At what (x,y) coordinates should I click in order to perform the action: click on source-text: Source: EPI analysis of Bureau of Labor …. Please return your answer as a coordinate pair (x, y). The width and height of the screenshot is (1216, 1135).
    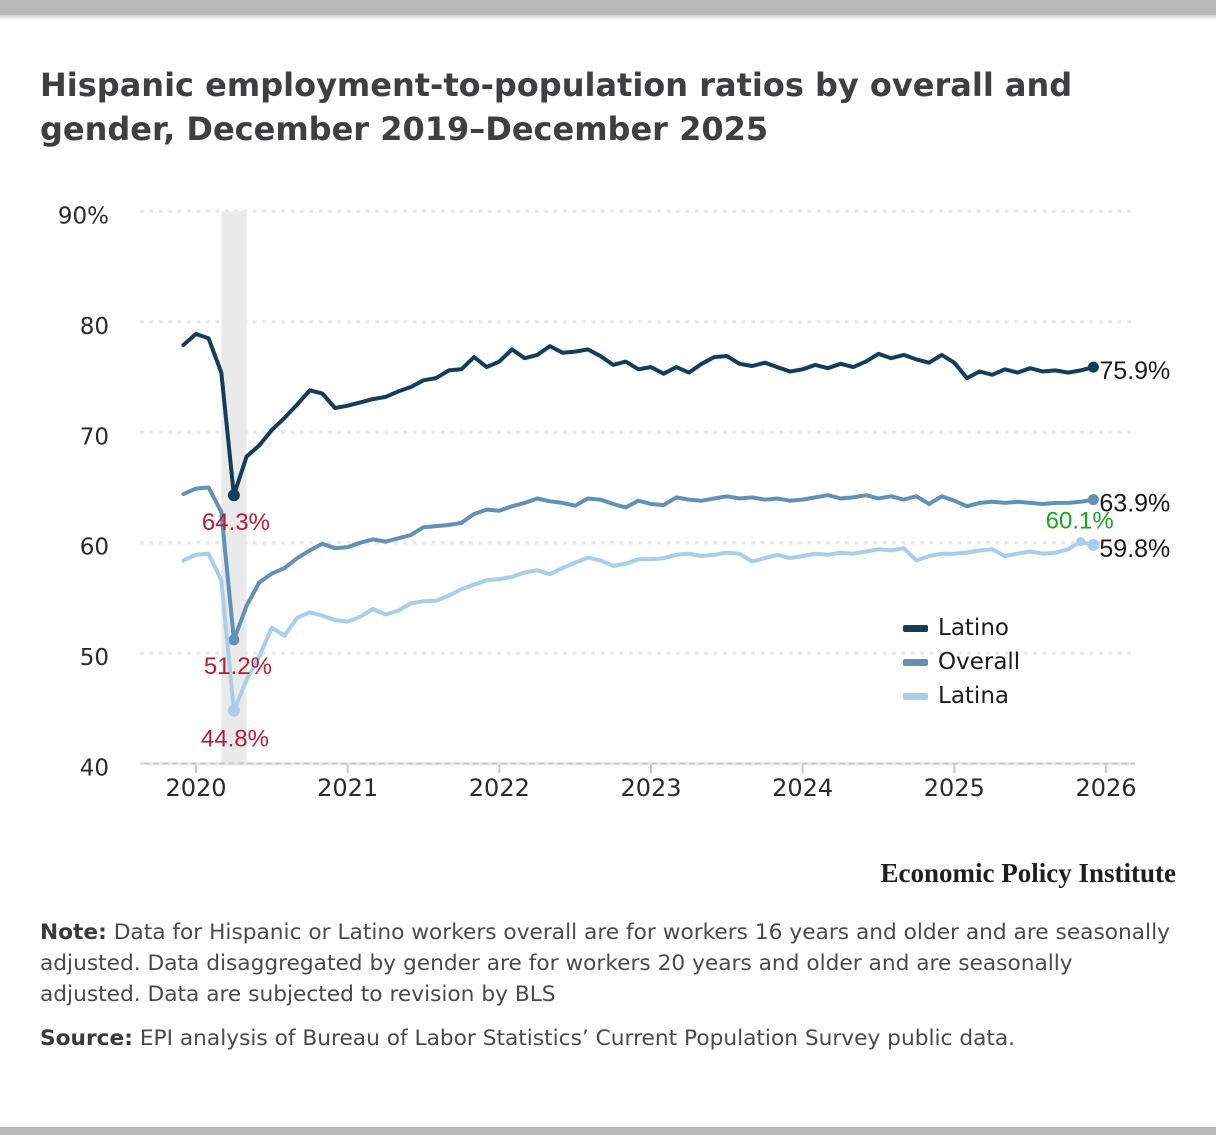
    Looking at the image, I should click on (615, 1038).